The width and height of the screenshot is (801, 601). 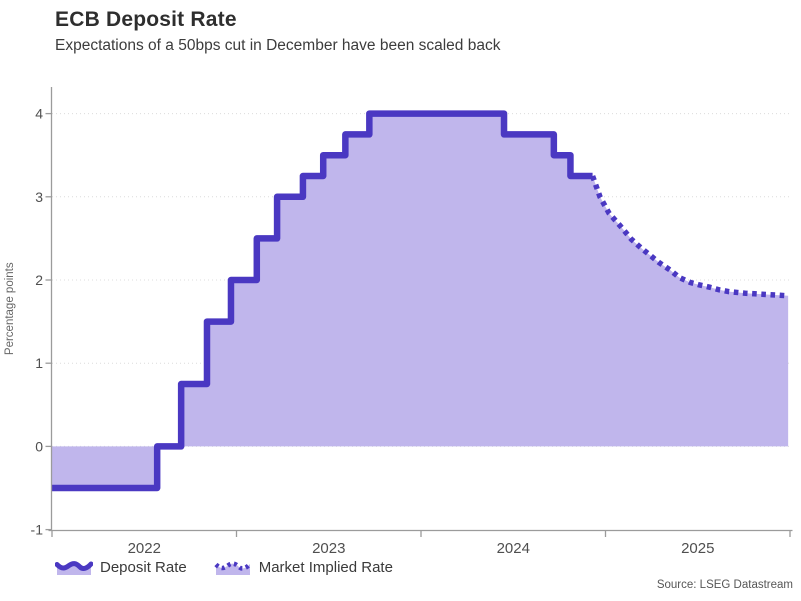 I want to click on y-tick-label: 4, so click(x=39, y=114).